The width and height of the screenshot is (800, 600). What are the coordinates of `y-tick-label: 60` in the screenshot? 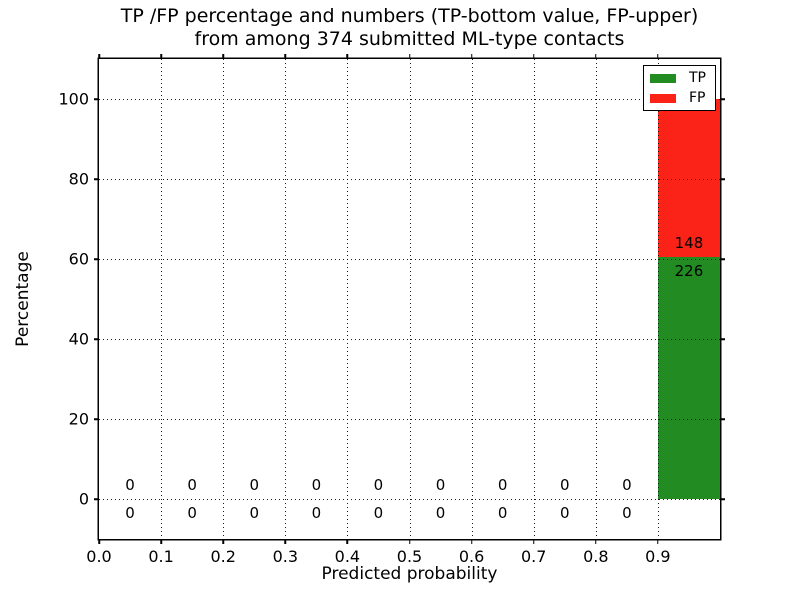 It's located at (78, 259).